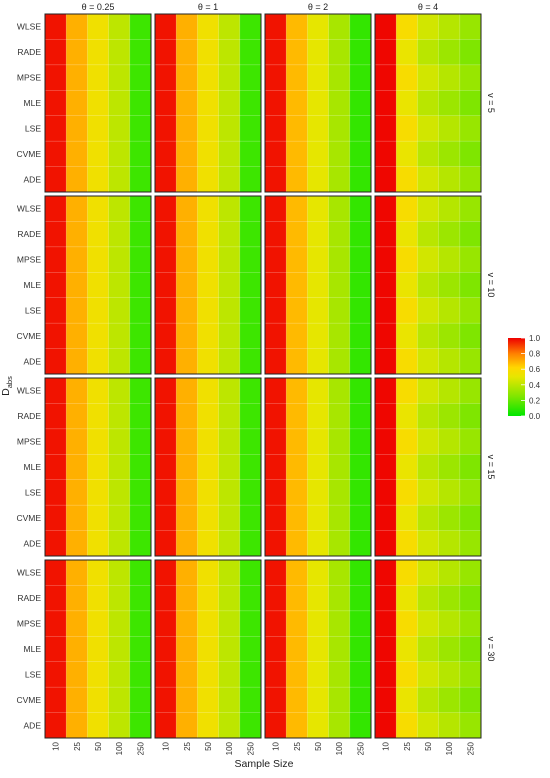  What do you see at coordinates (318, 467) in the screenshot?
I see `panel-r3-c3` at bounding box center [318, 467].